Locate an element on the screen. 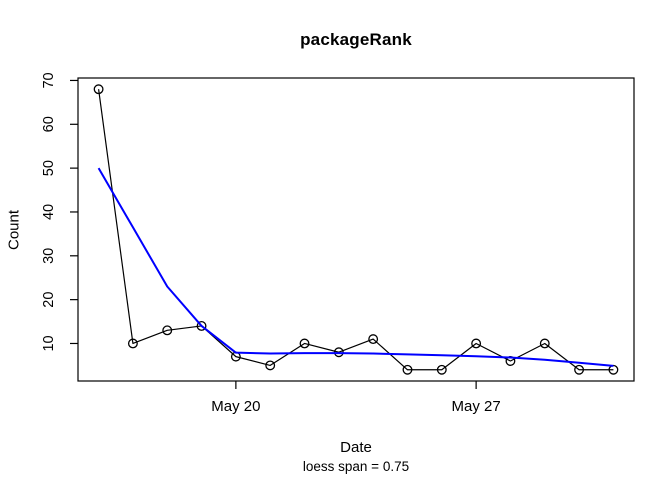 The width and height of the screenshot is (672, 480). x-tick-label: May 27 is located at coordinates (476, 406).